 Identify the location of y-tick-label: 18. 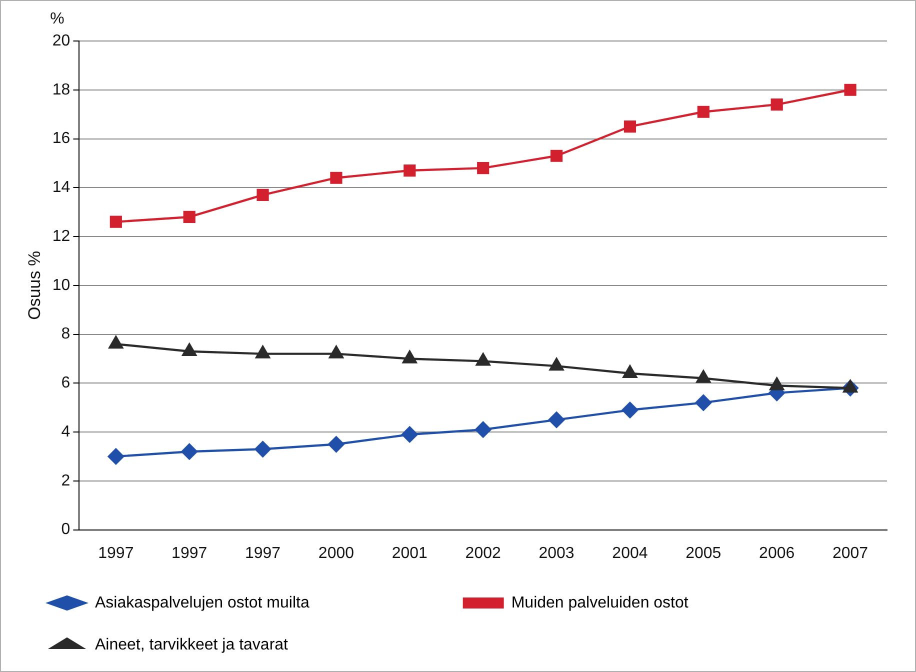
(61, 89).